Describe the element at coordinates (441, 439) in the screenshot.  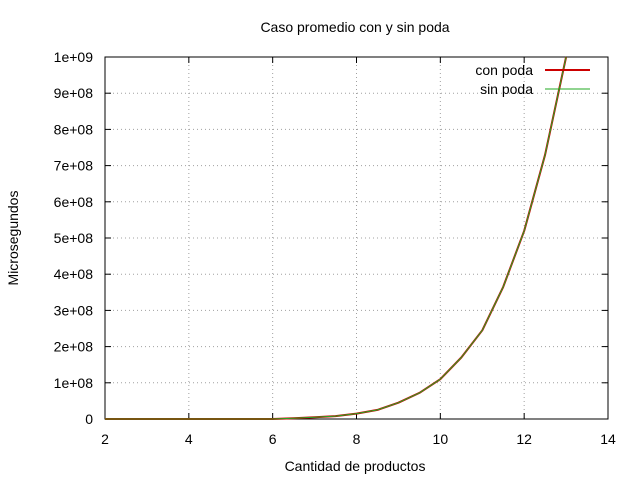
I see `x-tick-label: 10` at that location.